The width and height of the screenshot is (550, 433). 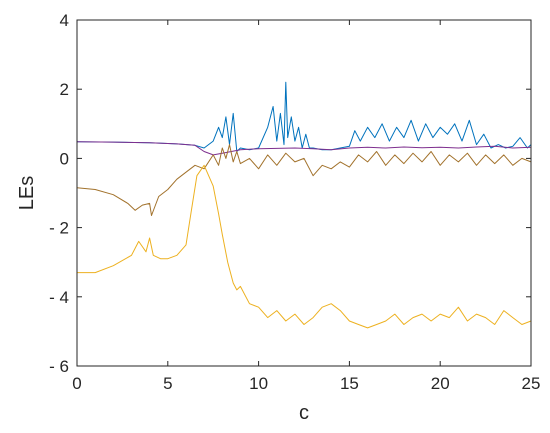 What do you see at coordinates (59, 228) in the screenshot?
I see `y-tick-label: - 2` at bounding box center [59, 228].